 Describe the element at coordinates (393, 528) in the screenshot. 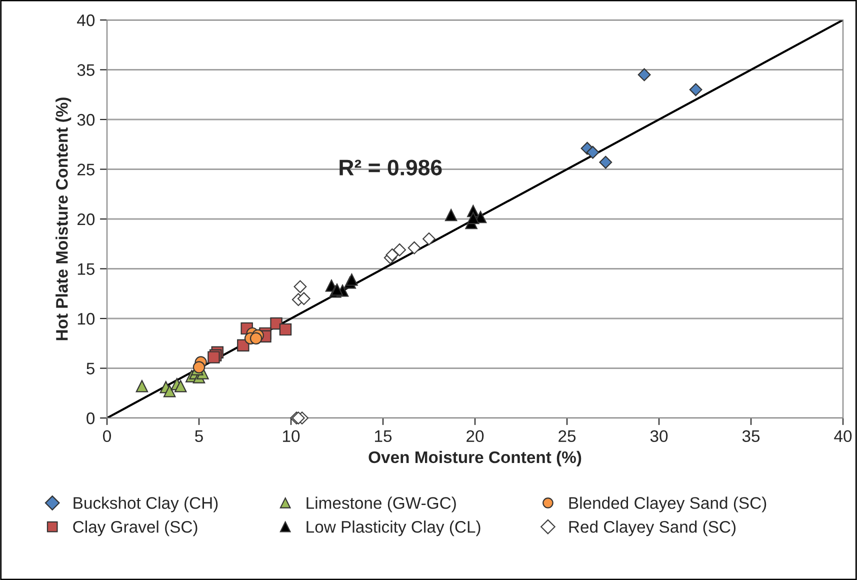

I see `legend-label: Low Plasticity Clay (CL)` at that location.